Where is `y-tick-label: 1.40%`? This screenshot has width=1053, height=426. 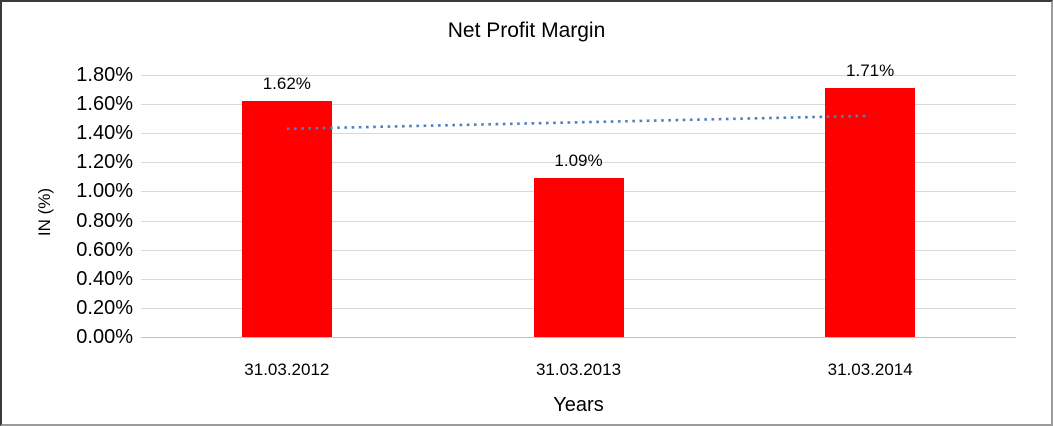
y-tick-label: 1.40% is located at coordinates (104, 133).